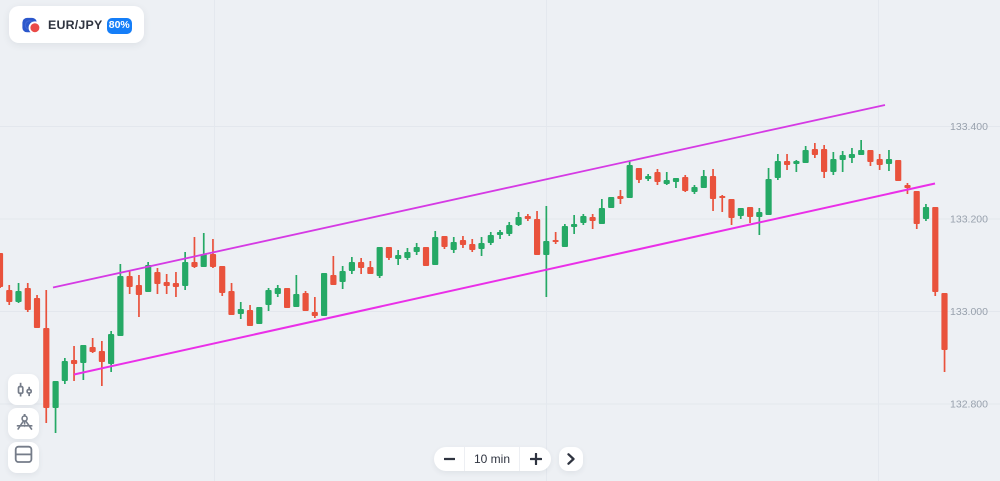 The height and width of the screenshot is (481, 1000). Describe the element at coordinates (969, 127) in the screenshot. I see `svg-text: 133.400` at that location.